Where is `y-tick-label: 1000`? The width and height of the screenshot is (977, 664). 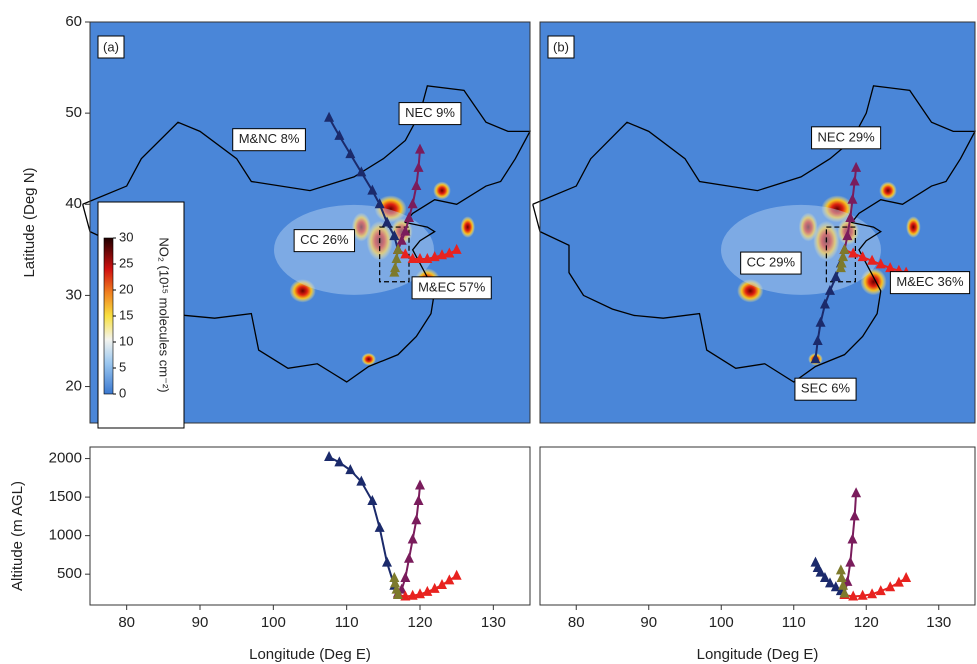
y-tick-label: 1000 is located at coordinates (65, 535).